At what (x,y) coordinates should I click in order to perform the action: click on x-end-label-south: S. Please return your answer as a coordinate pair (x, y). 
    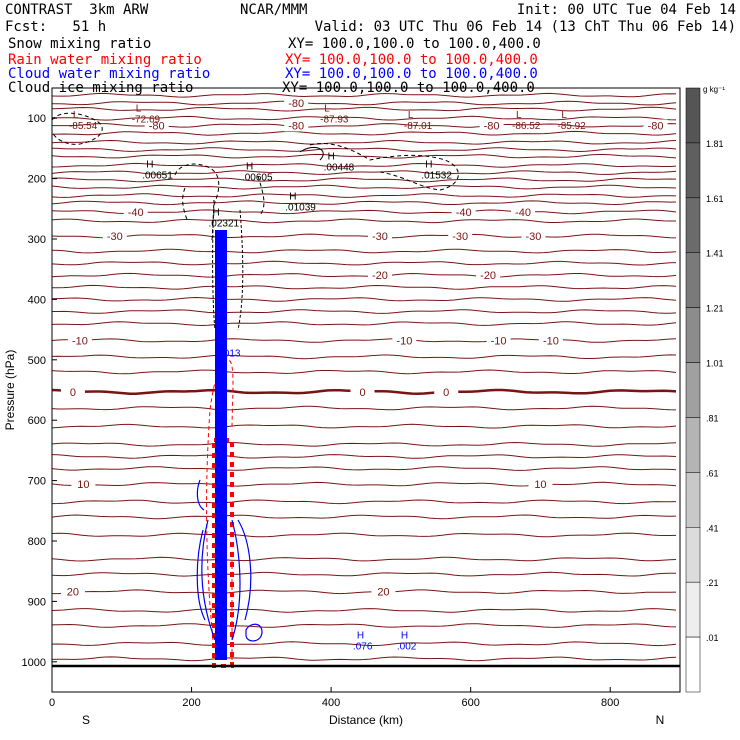
    Looking at the image, I should click on (86, 720).